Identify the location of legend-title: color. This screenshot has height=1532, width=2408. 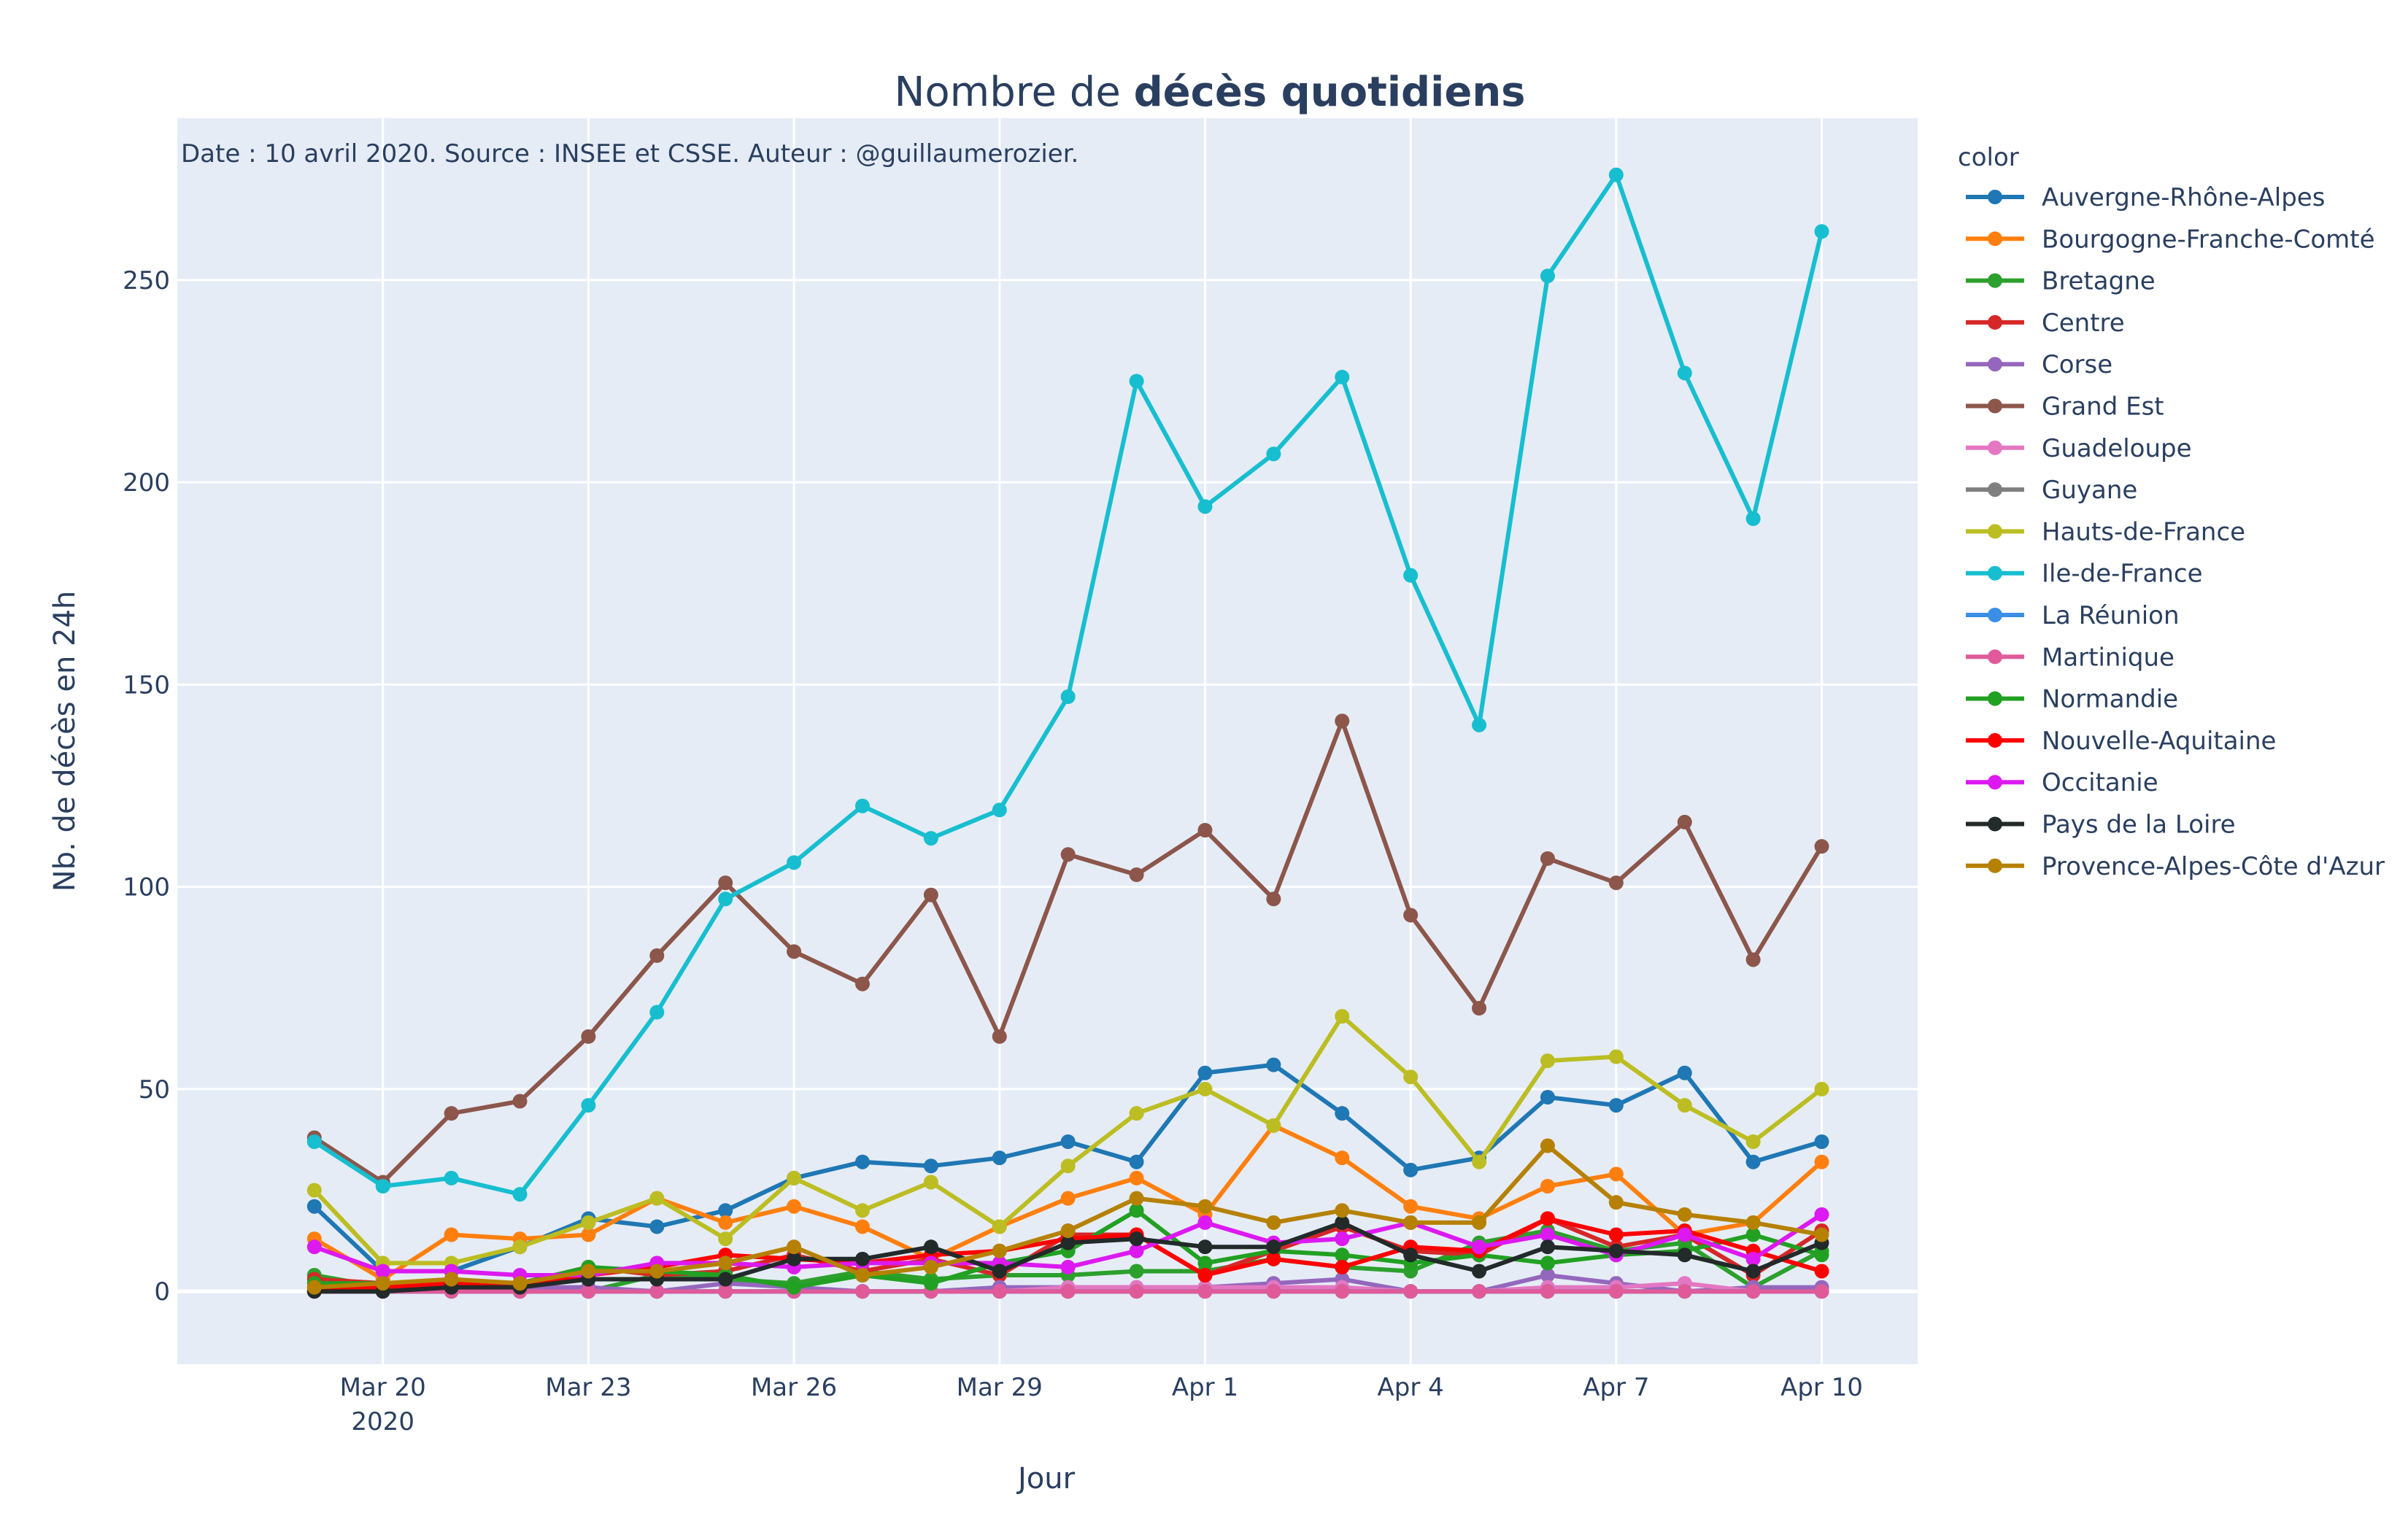
(1989, 157).